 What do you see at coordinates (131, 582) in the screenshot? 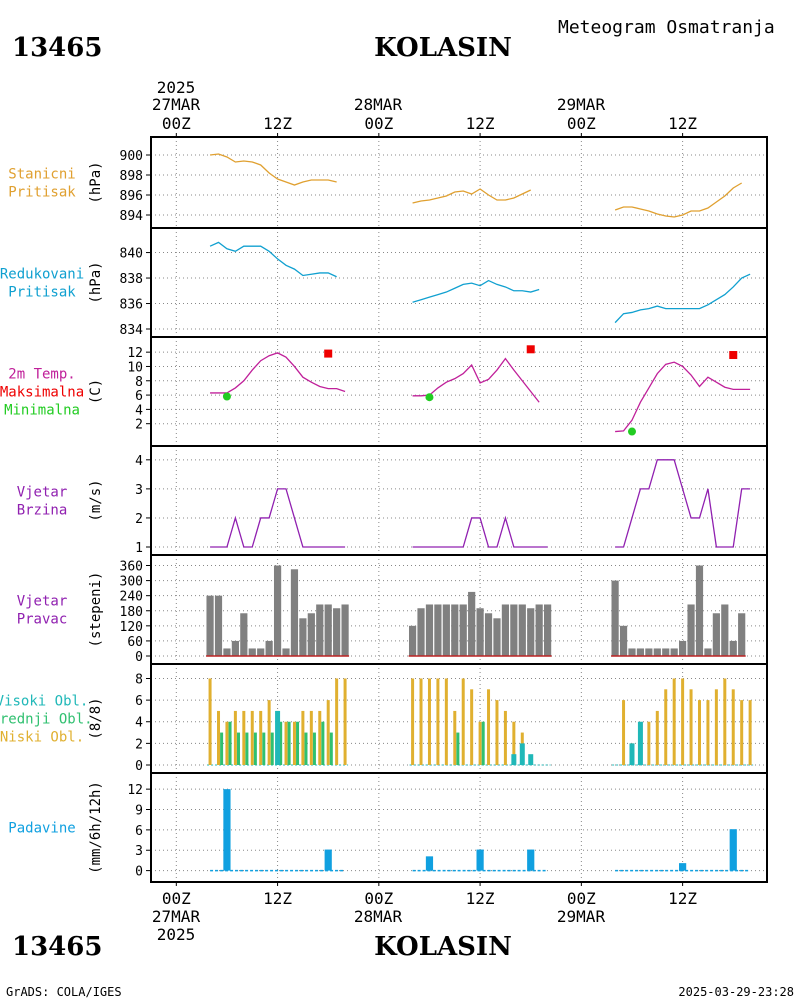
I see `y-tick-label: 300` at bounding box center [131, 582].